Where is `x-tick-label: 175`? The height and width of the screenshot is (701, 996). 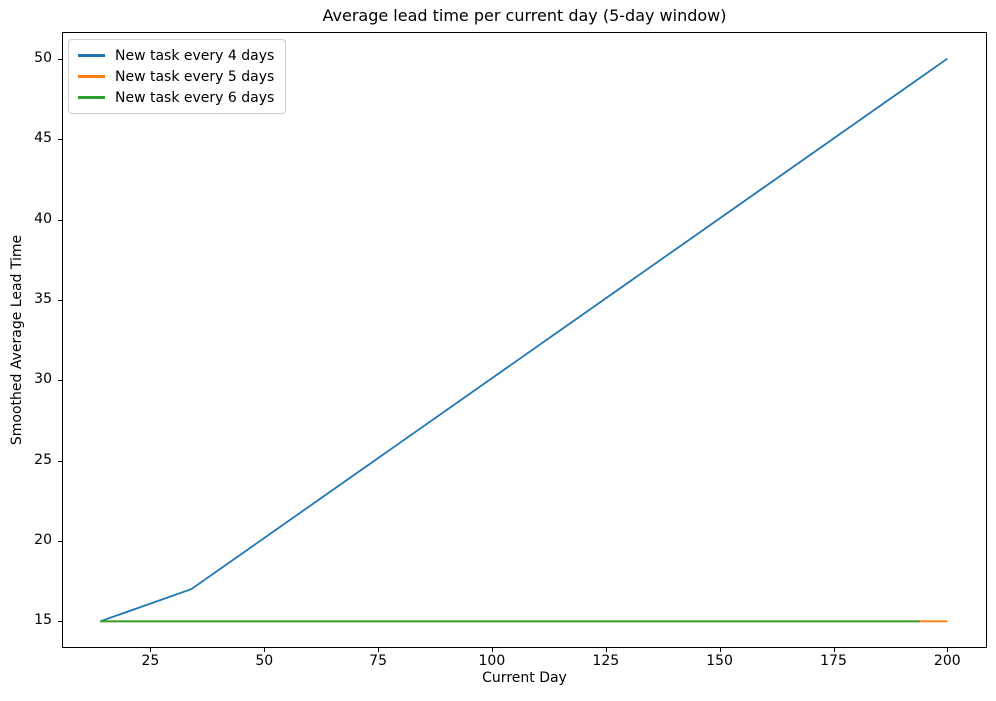
x-tick-label: 175 is located at coordinates (833, 661).